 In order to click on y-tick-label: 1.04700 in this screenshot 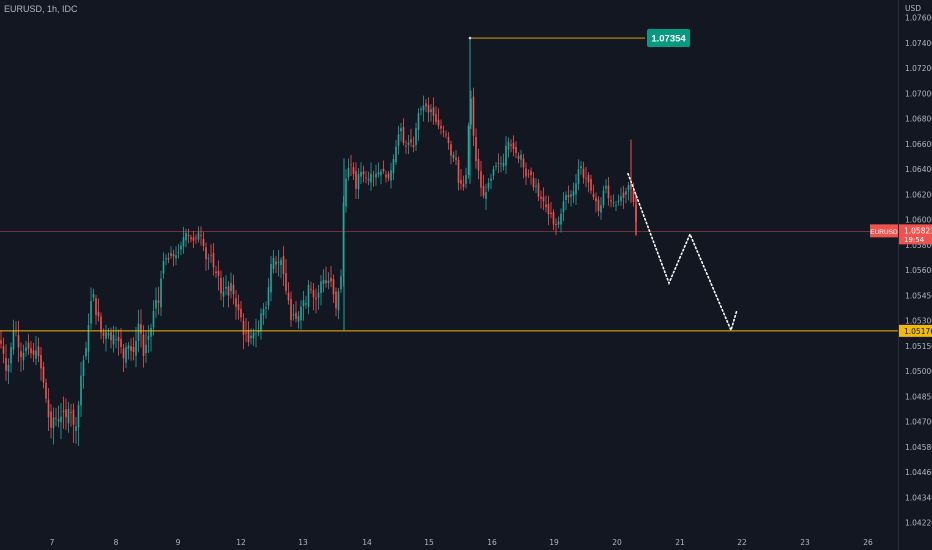, I will do `click(918, 422)`.